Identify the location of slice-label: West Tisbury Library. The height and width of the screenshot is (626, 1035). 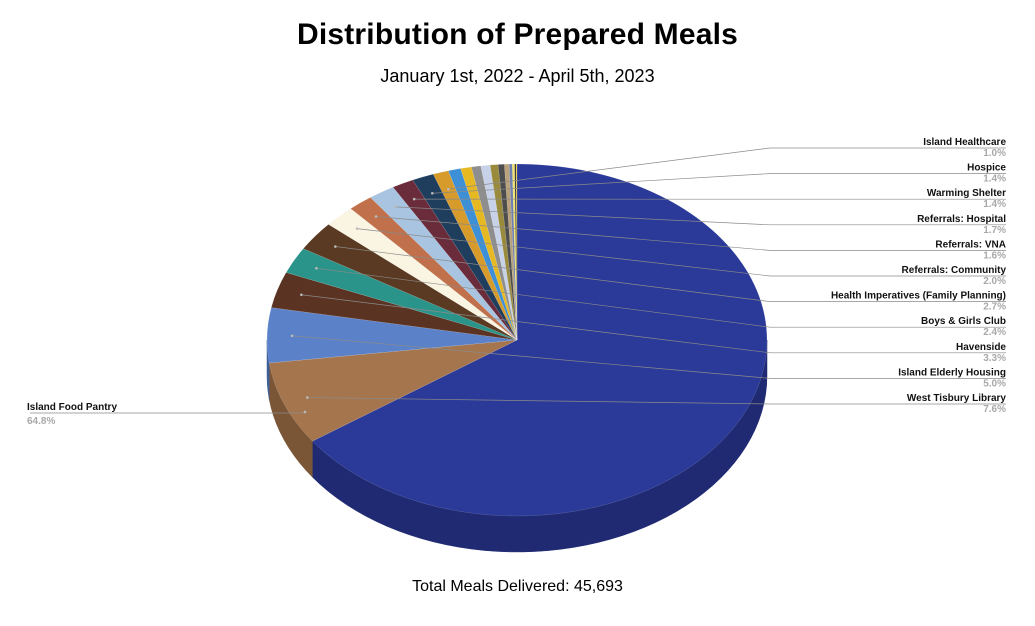
(957, 398).